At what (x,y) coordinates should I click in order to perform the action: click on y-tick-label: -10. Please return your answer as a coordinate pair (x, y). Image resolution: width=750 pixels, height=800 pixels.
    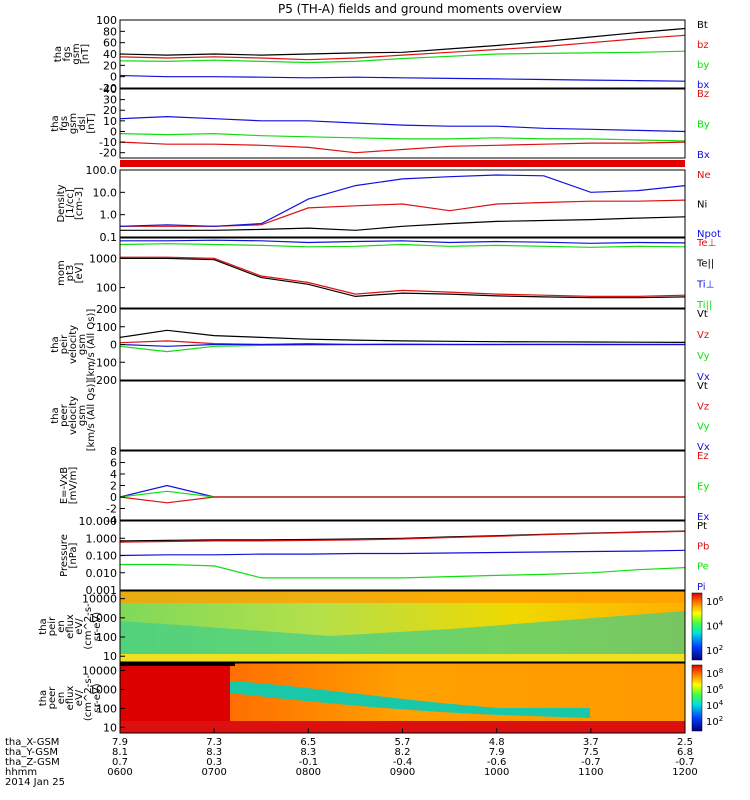
    Looking at the image, I should click on (108, 142).